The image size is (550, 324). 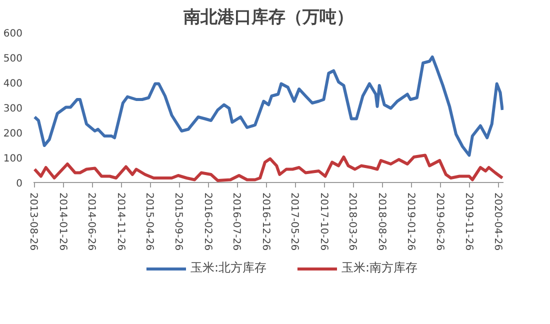 What do you see at coordinates (120, 221) in the screenshot?
I see `x-tick-label: 2014-11-26` at bounding box center [120, 221].